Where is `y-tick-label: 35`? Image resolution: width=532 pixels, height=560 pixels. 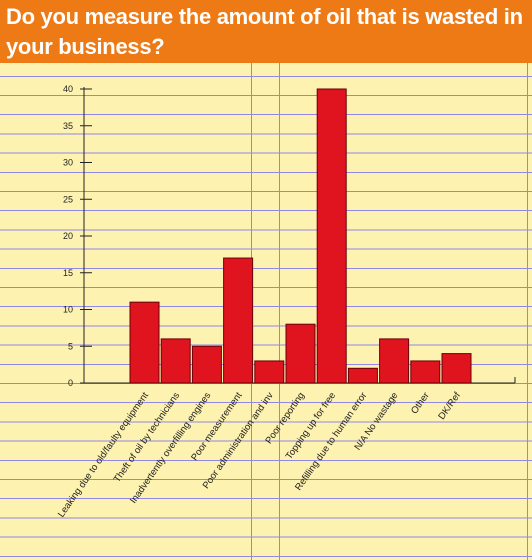 y-tick-label: 35 is located at coordinates (68, 126).